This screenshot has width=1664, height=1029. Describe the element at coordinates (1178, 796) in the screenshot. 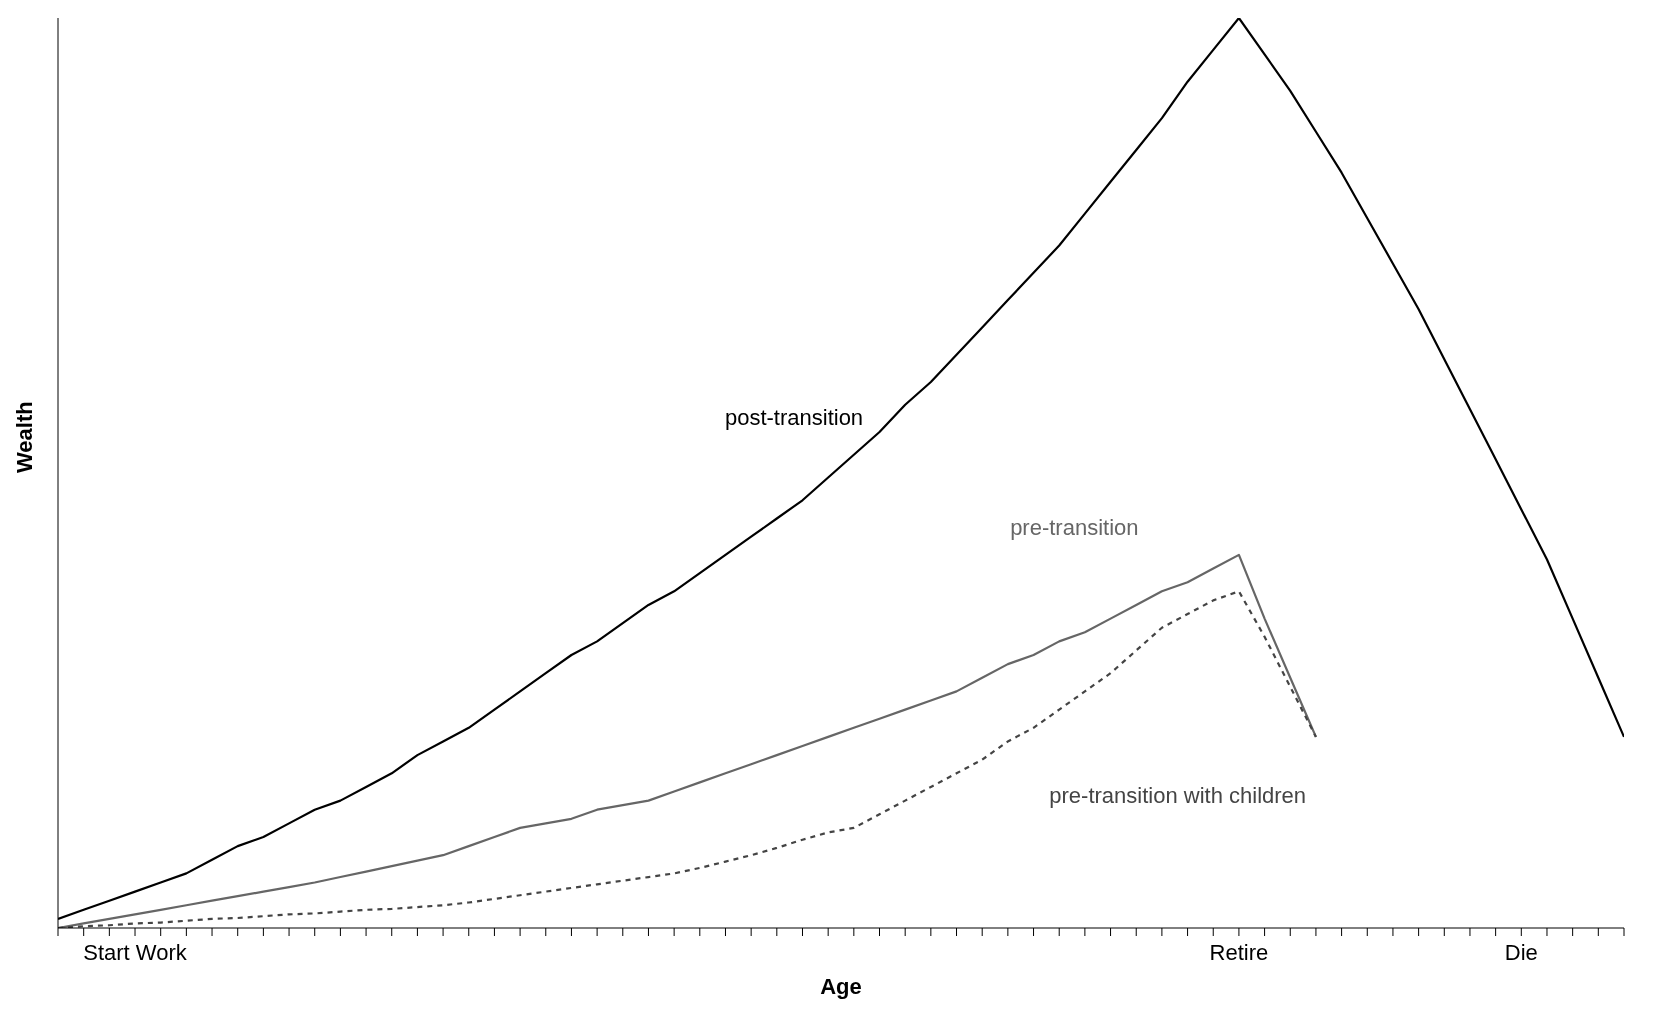

I see `text: pre-transition with children` at that location.